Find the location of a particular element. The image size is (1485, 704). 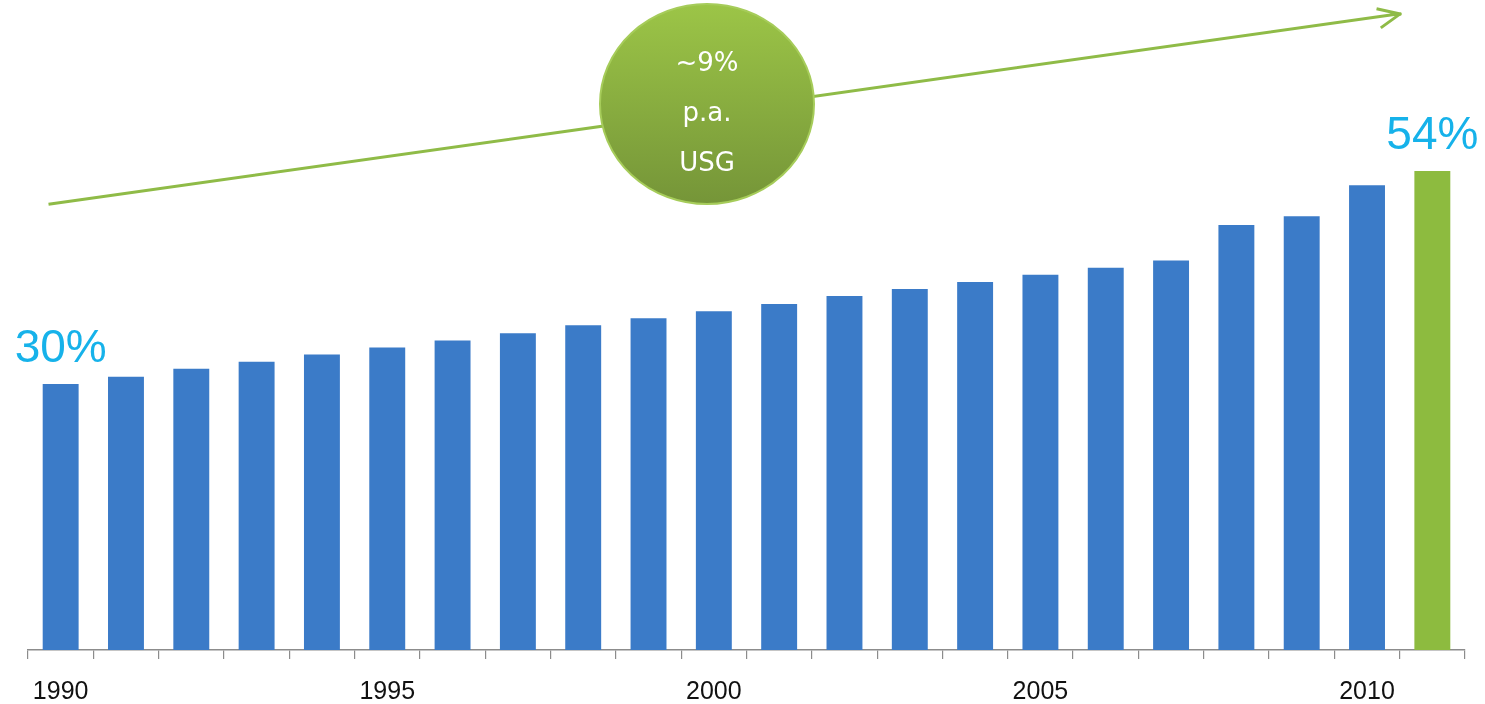

x-tick-label: 1995 is located at coordinates (387, 689).